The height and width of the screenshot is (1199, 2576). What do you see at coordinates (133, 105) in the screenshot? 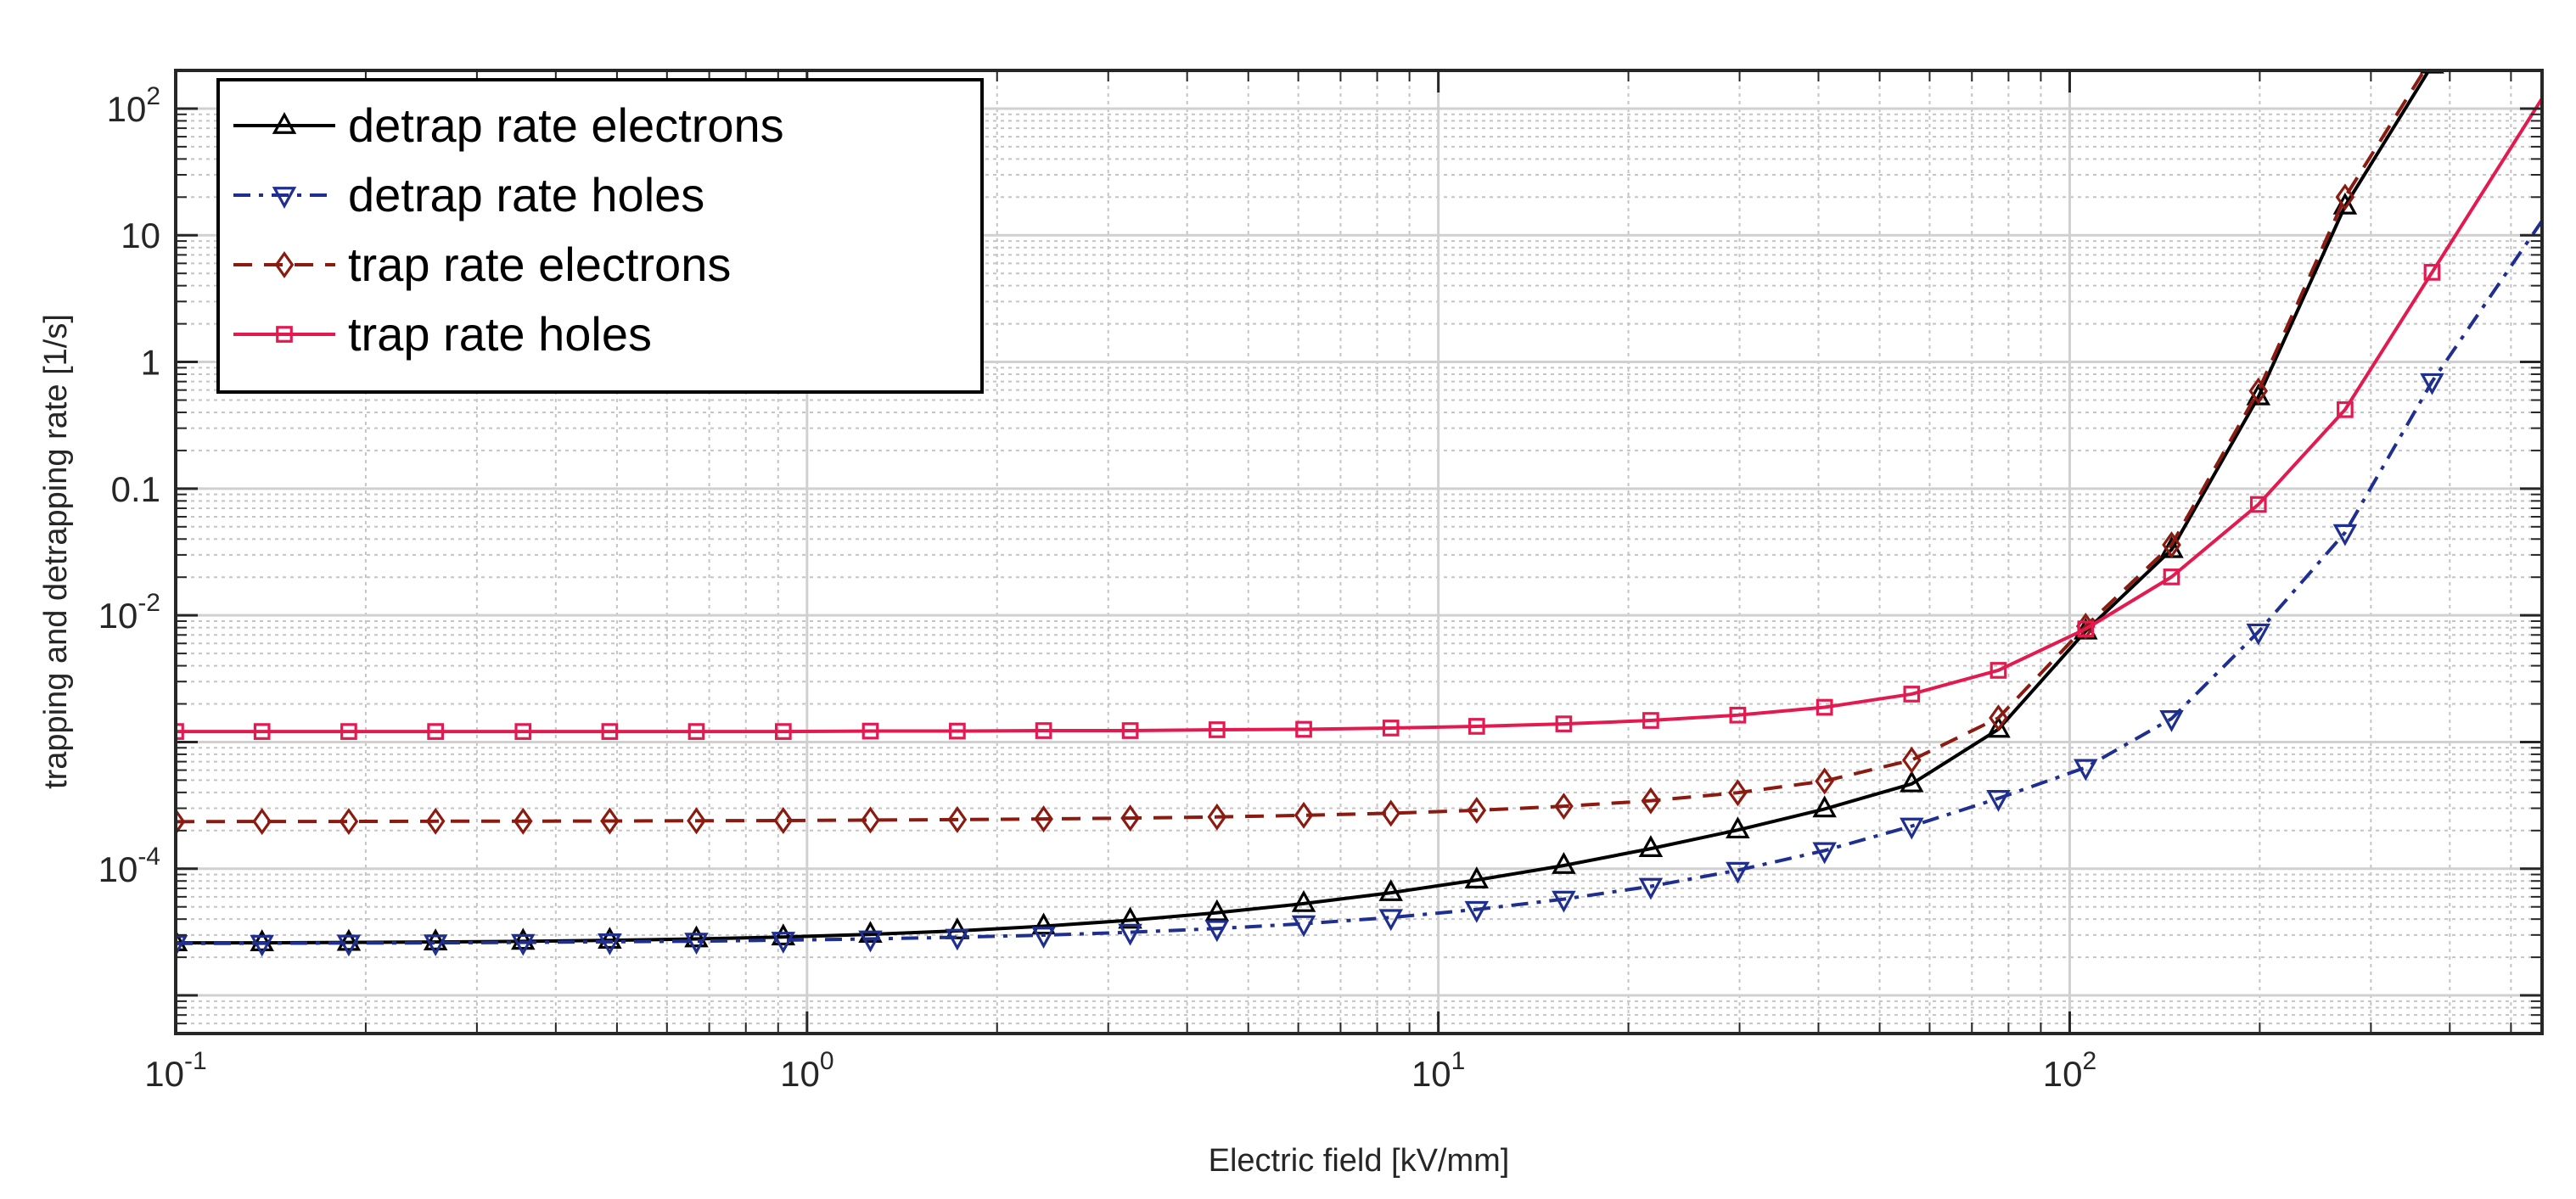
I see `y-tick-label: 10²` at bounding box center [133, 105].